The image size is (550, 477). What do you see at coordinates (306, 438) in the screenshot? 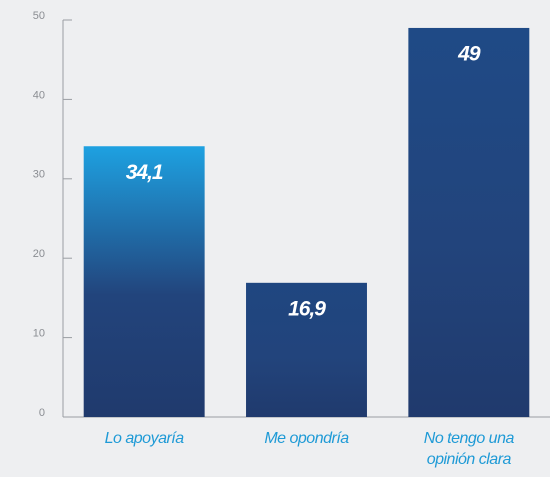
I see `x-tick-label: Me opondría` at bounding box center [306, 438].